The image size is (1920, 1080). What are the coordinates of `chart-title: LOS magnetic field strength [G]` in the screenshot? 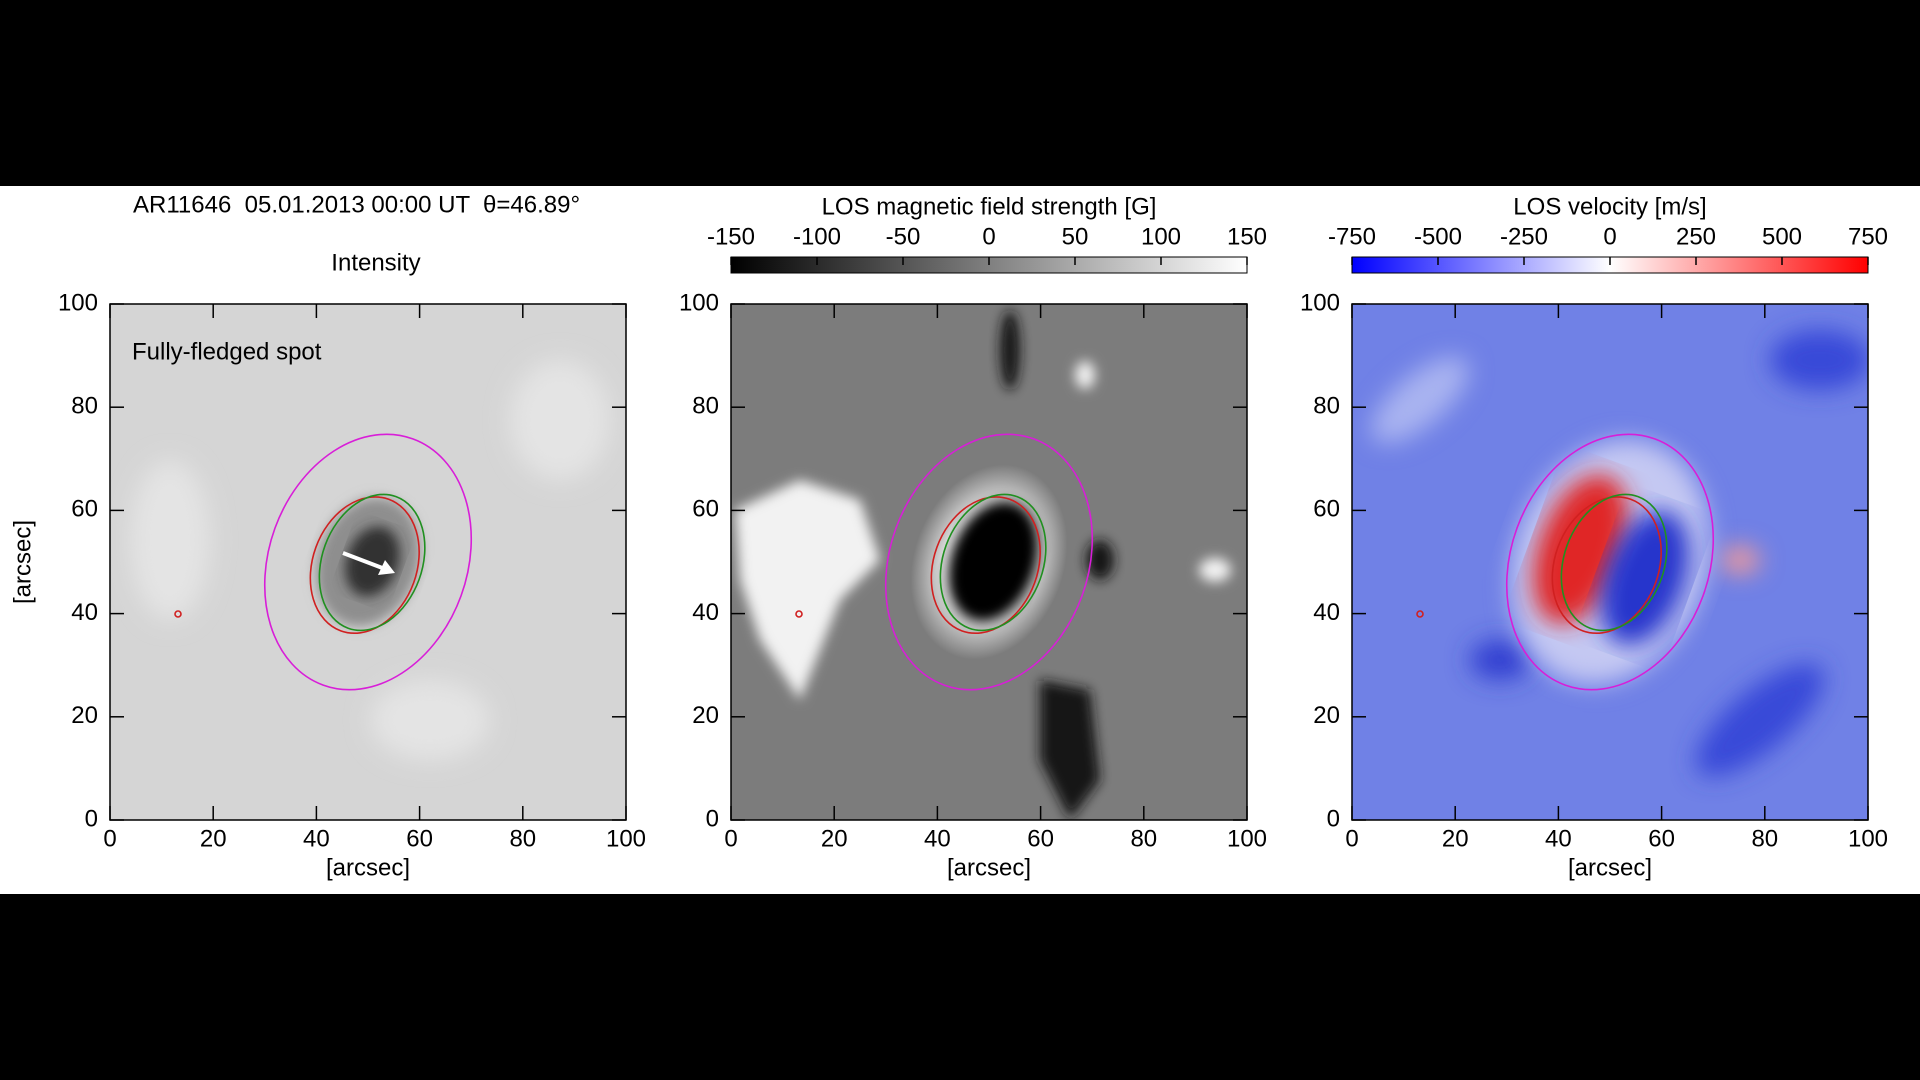 It's located at (989, 206).